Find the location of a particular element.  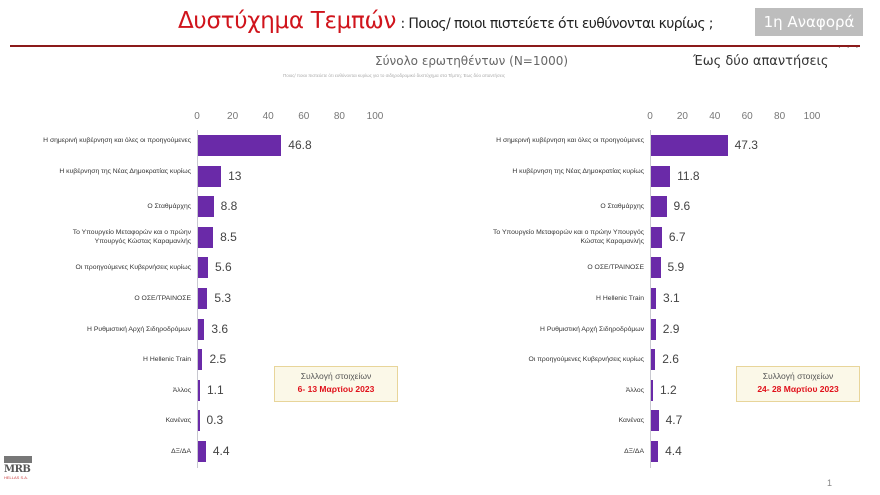

logo-sub: HELLAS S.A. is located at coordinates (16, 477).